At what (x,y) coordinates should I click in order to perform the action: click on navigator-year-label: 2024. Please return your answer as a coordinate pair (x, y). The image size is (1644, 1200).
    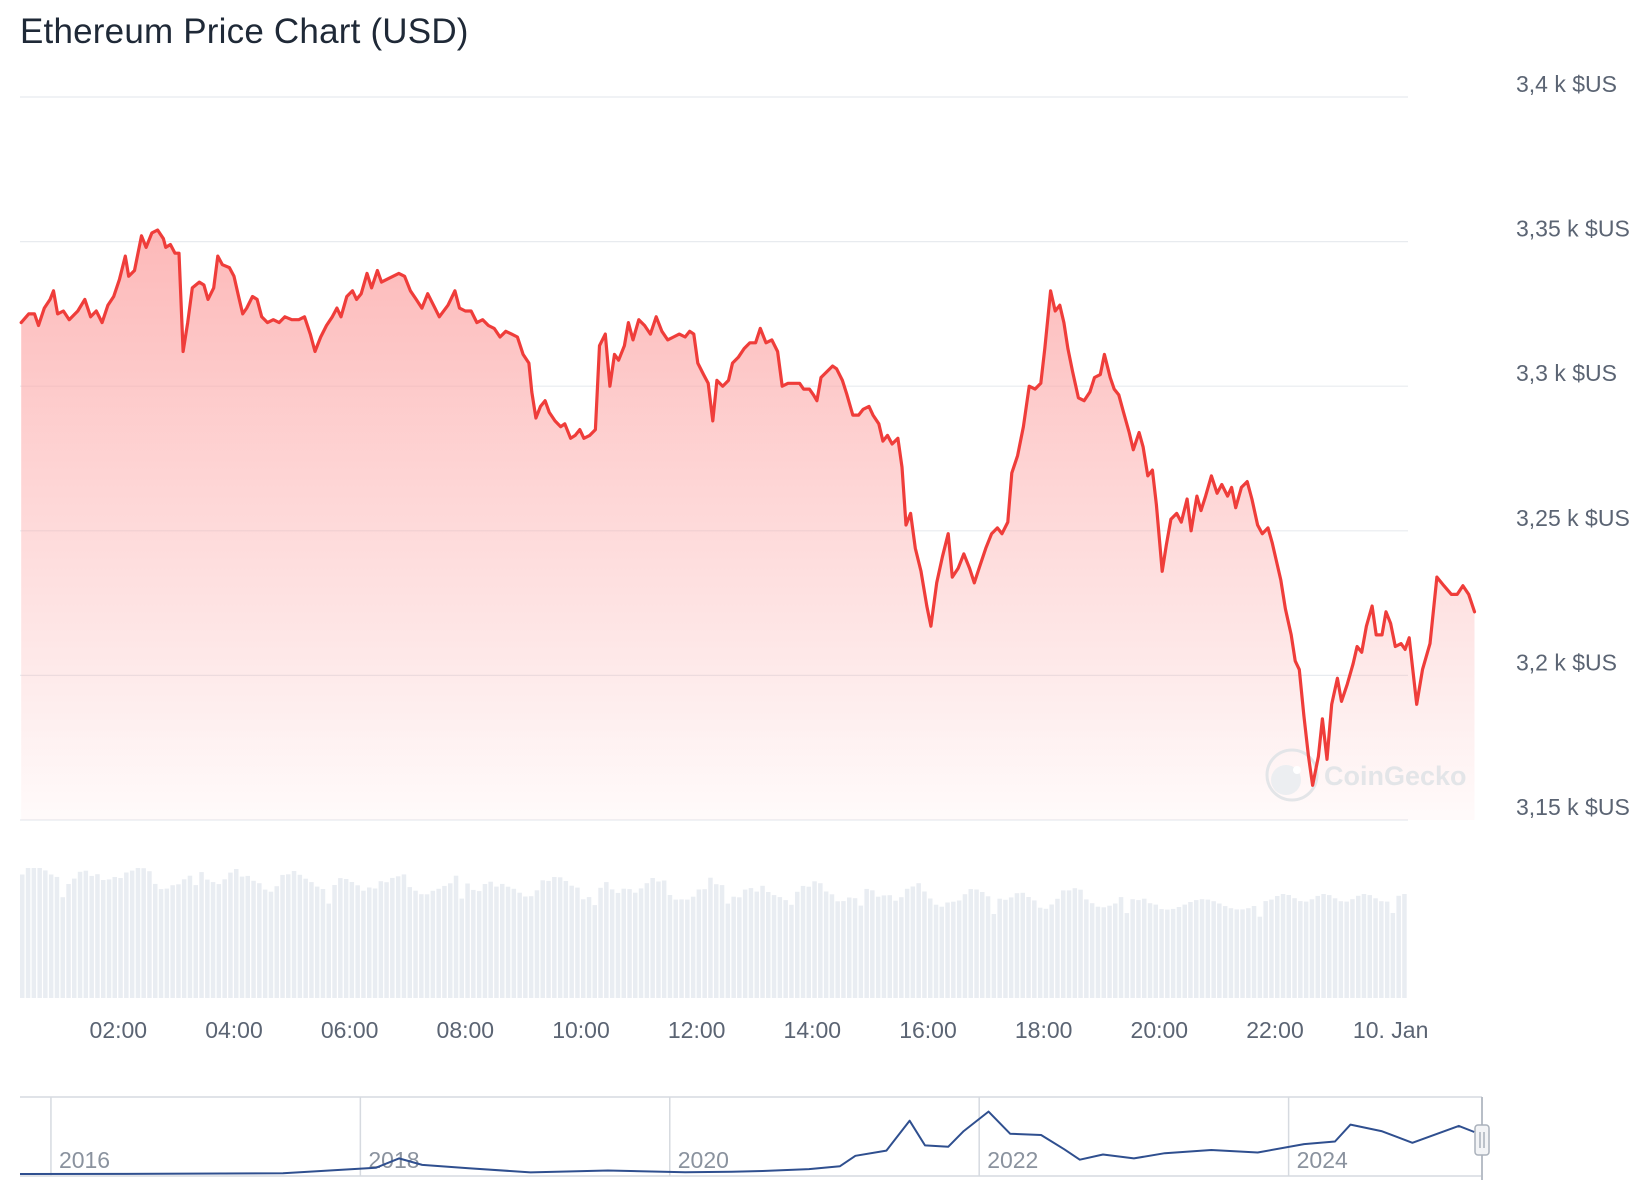
    Looking at the image, I should click on (1322, 1160).